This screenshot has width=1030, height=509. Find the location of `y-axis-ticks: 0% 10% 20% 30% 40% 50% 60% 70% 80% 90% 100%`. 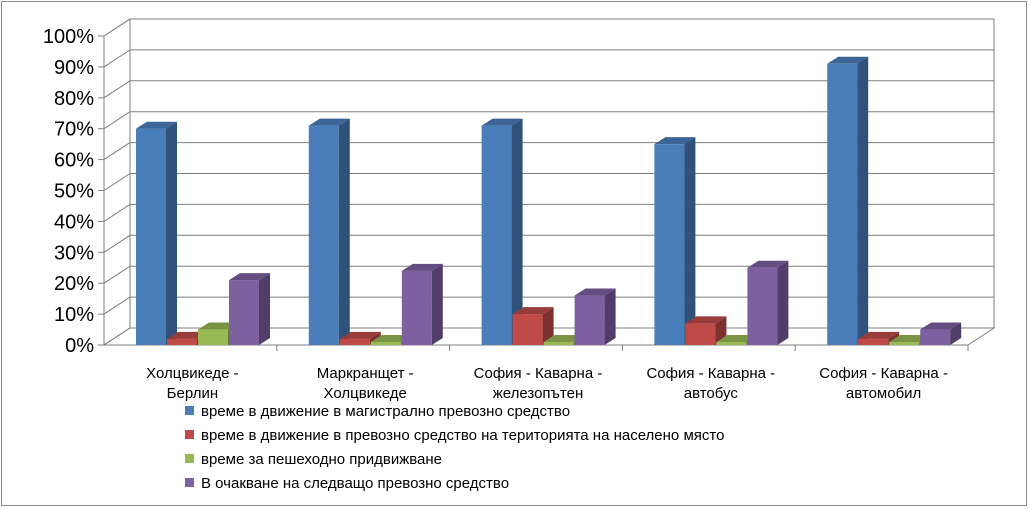

y-axis-ticks: 0% 10% 20% 30% 40% 50% 60% 70% 80% 90% 100% is located at coordinates (68, 191).